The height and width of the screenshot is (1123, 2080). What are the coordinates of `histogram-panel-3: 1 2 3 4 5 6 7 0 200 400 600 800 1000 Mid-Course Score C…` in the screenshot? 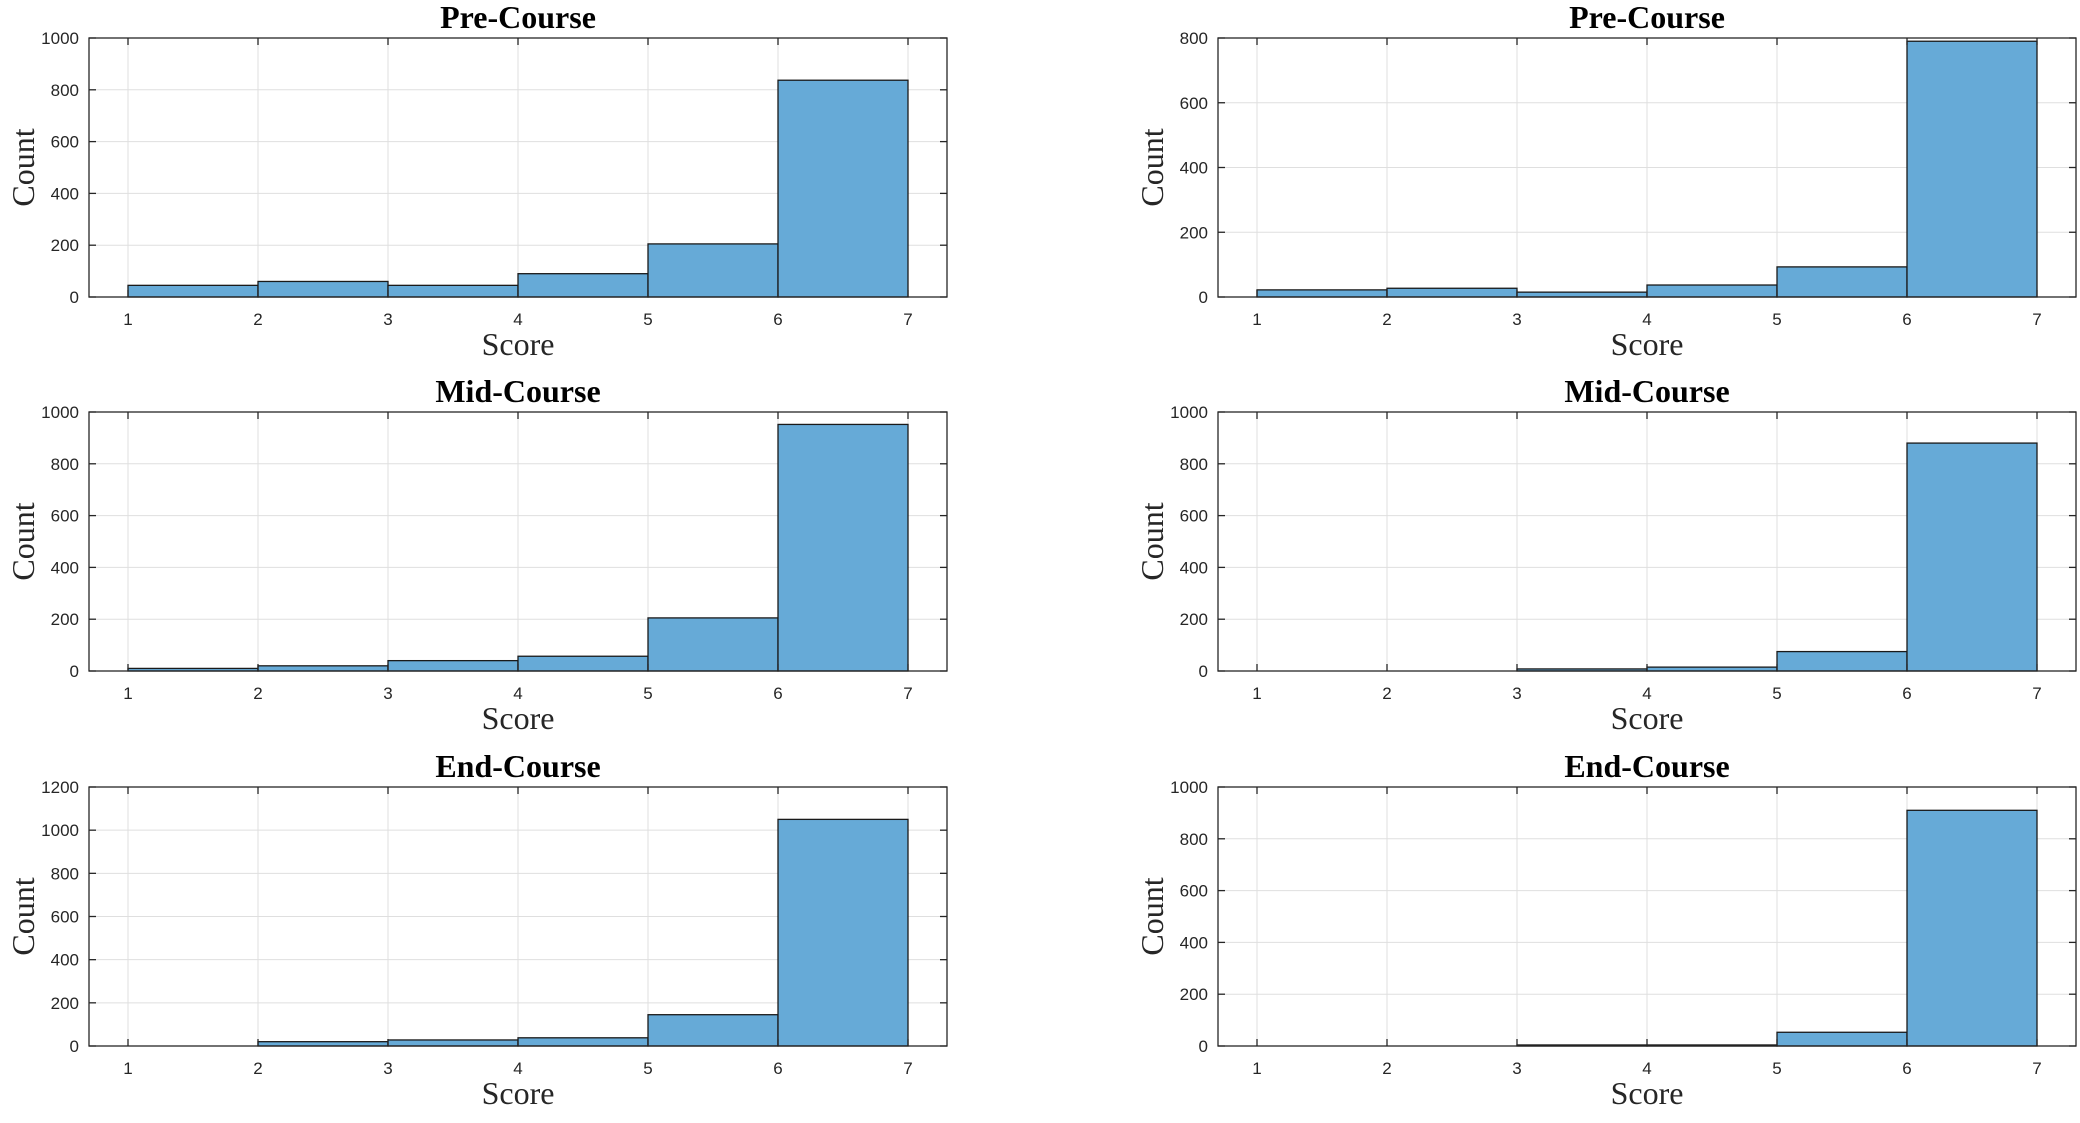 It's located at (476, 554).